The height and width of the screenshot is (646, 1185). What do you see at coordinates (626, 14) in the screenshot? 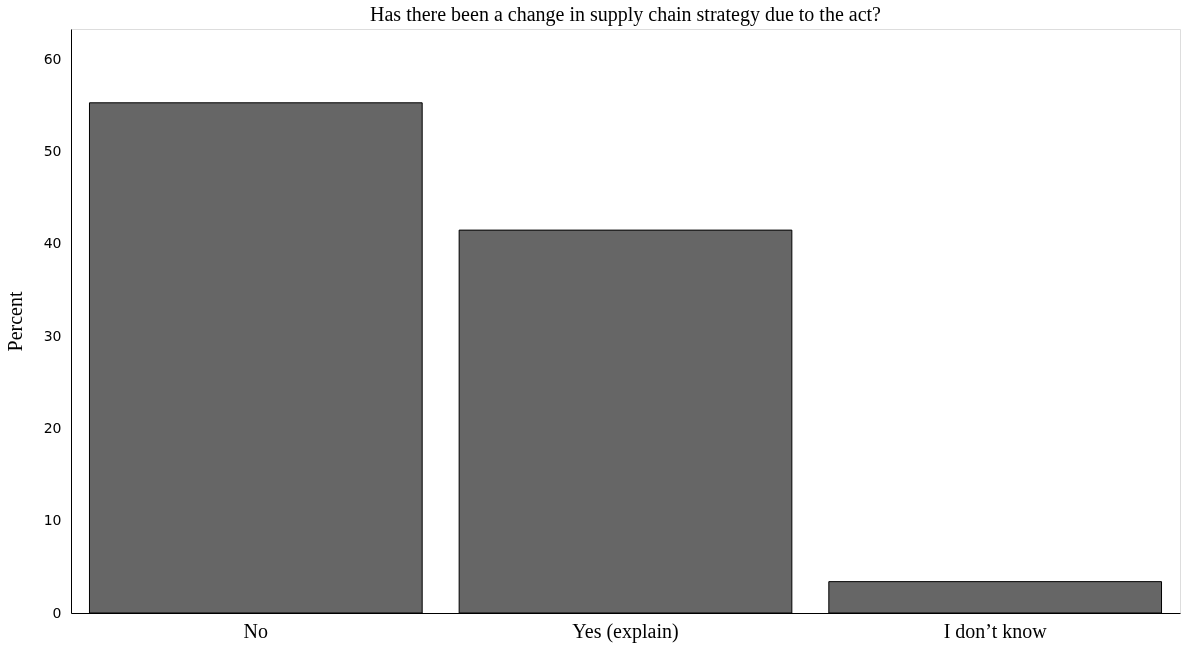
I see `chart-title: Has there been a change in supply chain strategy due to the act?` at bounding box center [626, 14].